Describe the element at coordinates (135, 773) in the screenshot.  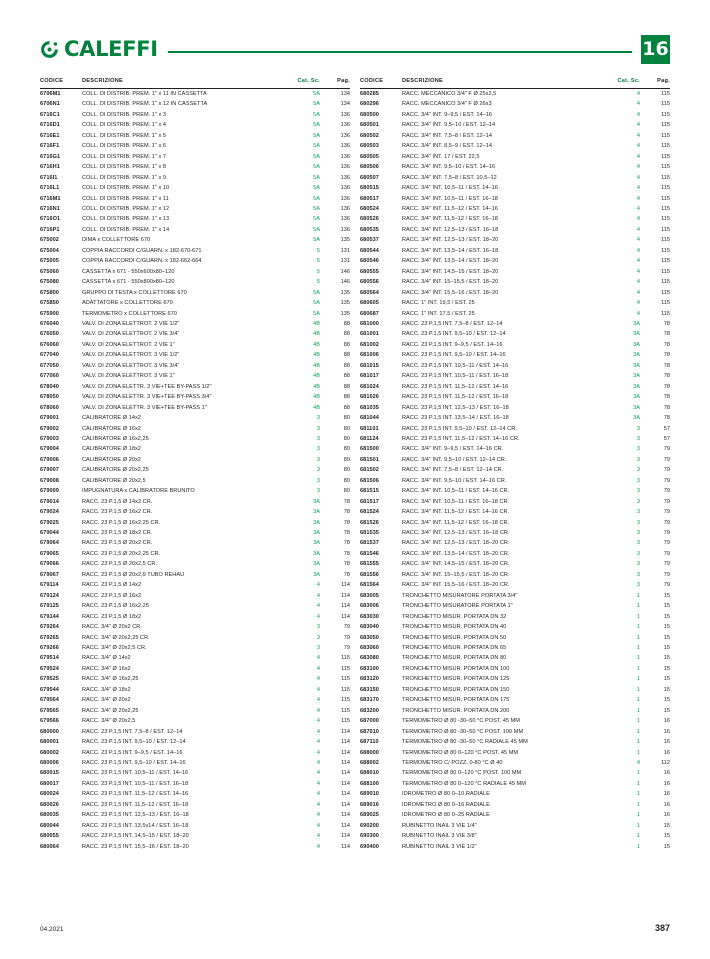
I see `product-description: RACC. 23 P.1,5 INT. 10,5–11 / EST. 14–16` at that location.